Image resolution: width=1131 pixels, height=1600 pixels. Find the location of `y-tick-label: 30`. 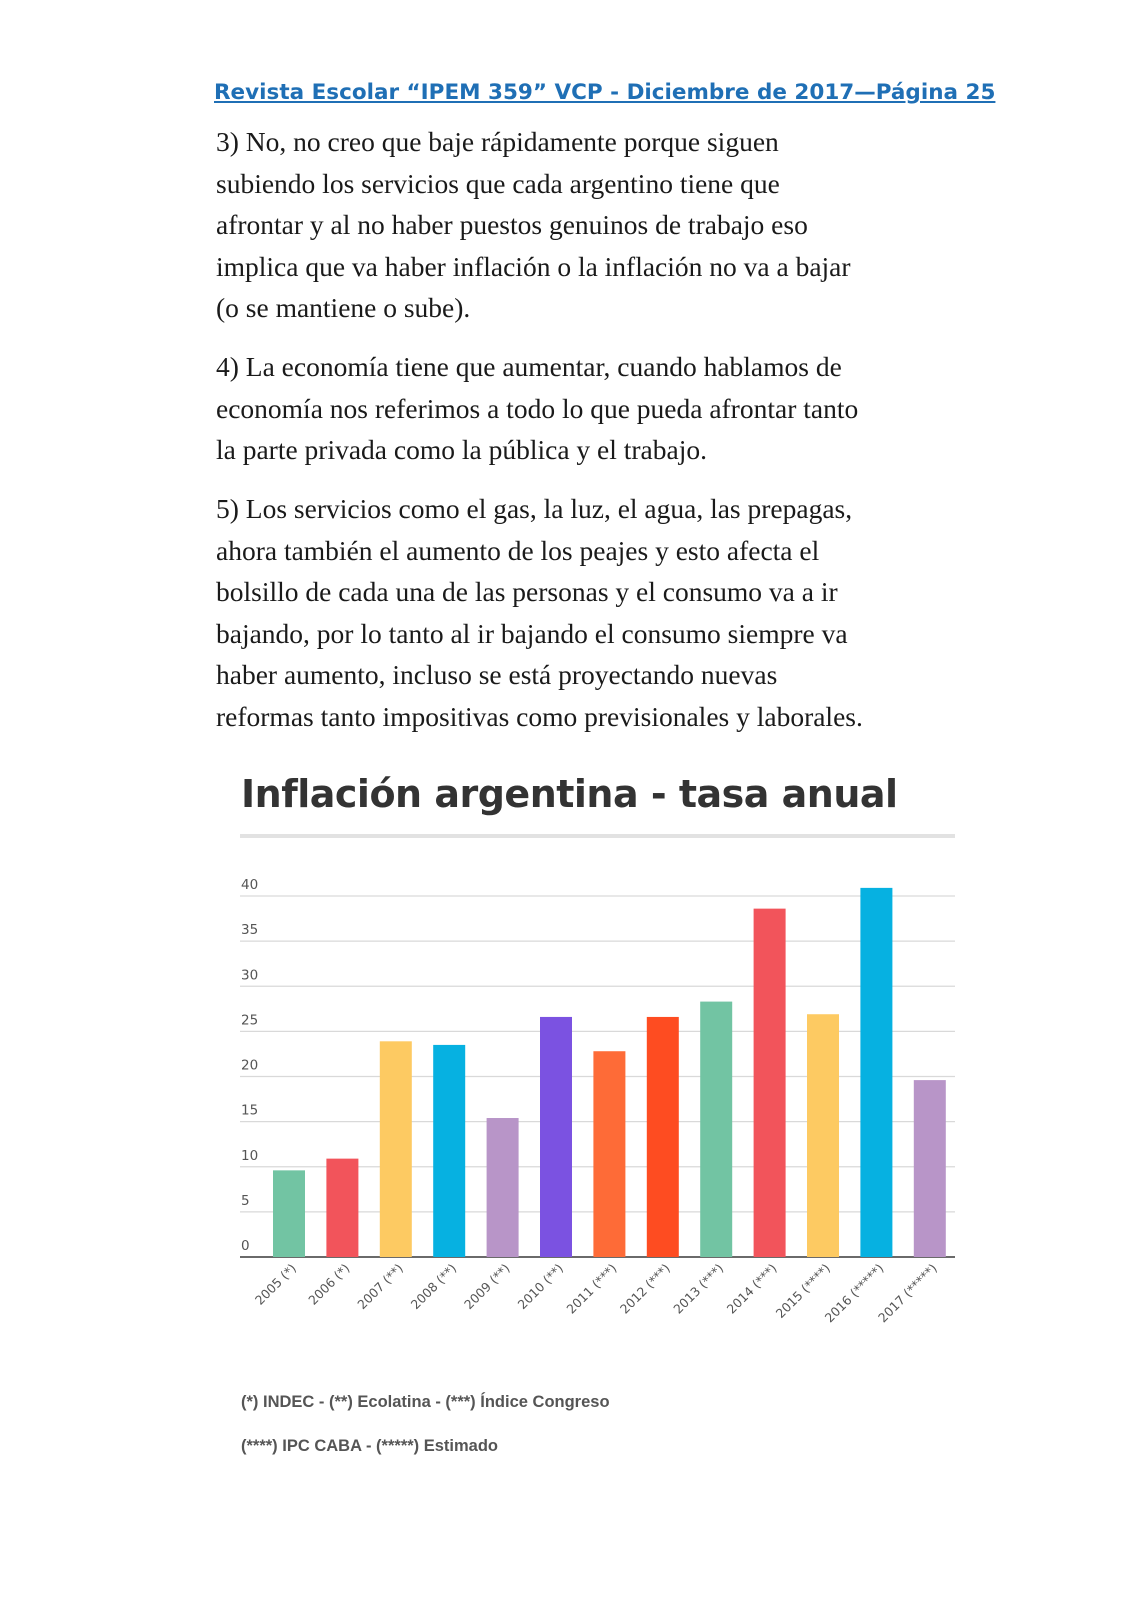

y-tick-label: 30 is located at coordinates (249, 975).